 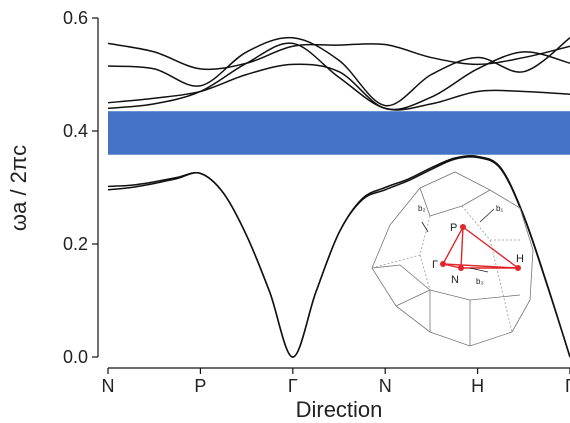 What do you see at coordinates (18, 188) in the screenshot?
I see `y-axis-title: ωa / 2πc` at bounding box center [18, 188].